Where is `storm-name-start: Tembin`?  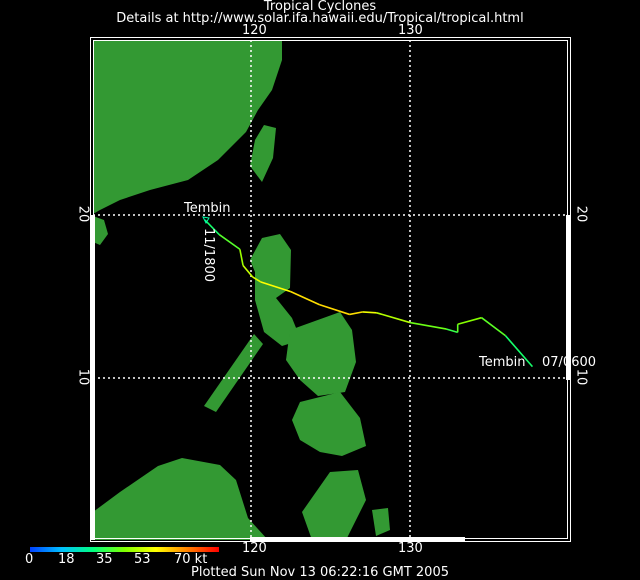
storm-name-start: Tembin is located at coordinates (502, 362).